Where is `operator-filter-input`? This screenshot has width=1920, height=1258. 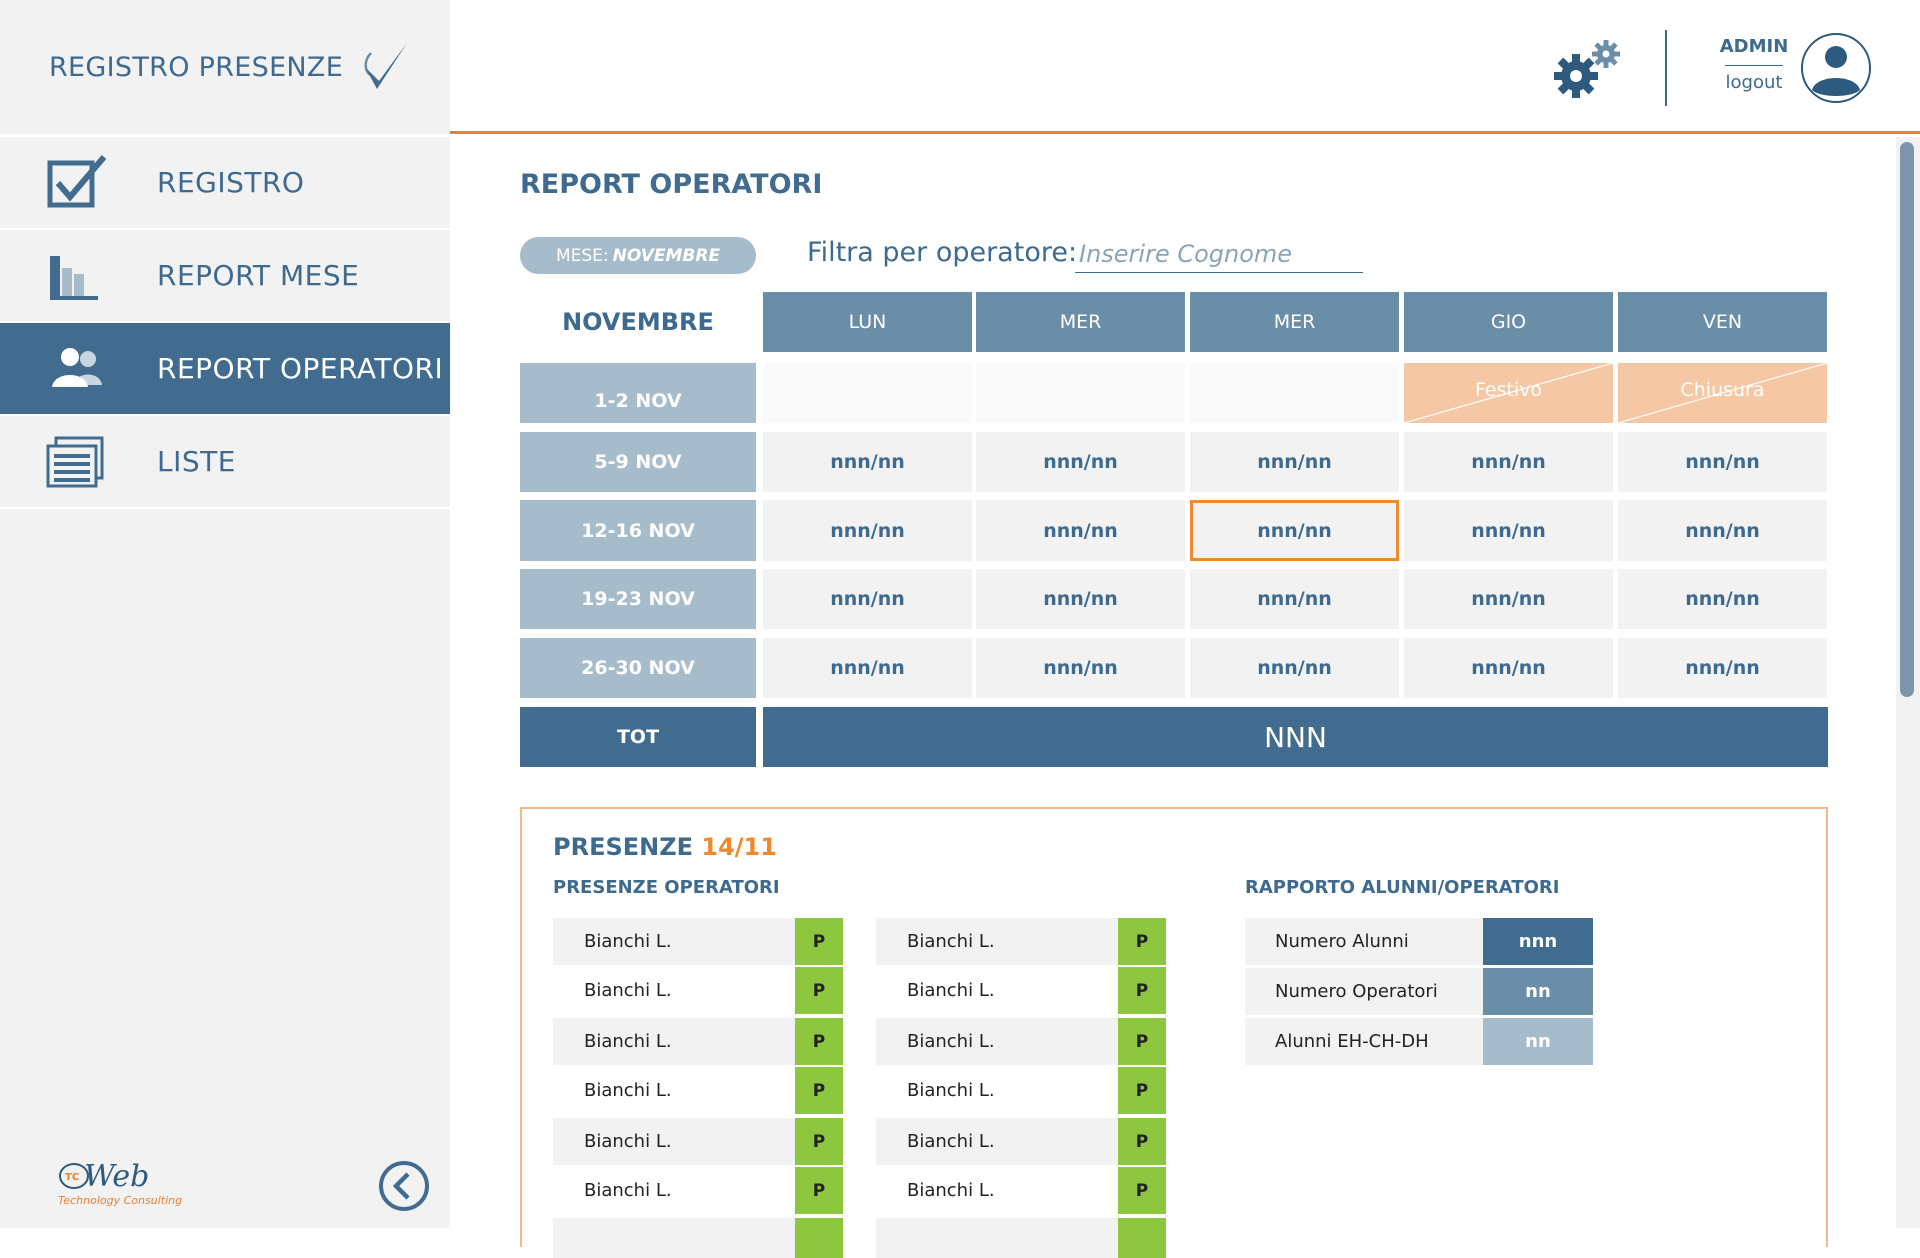 operator-filter-input is located at coordinates (1219, 254).